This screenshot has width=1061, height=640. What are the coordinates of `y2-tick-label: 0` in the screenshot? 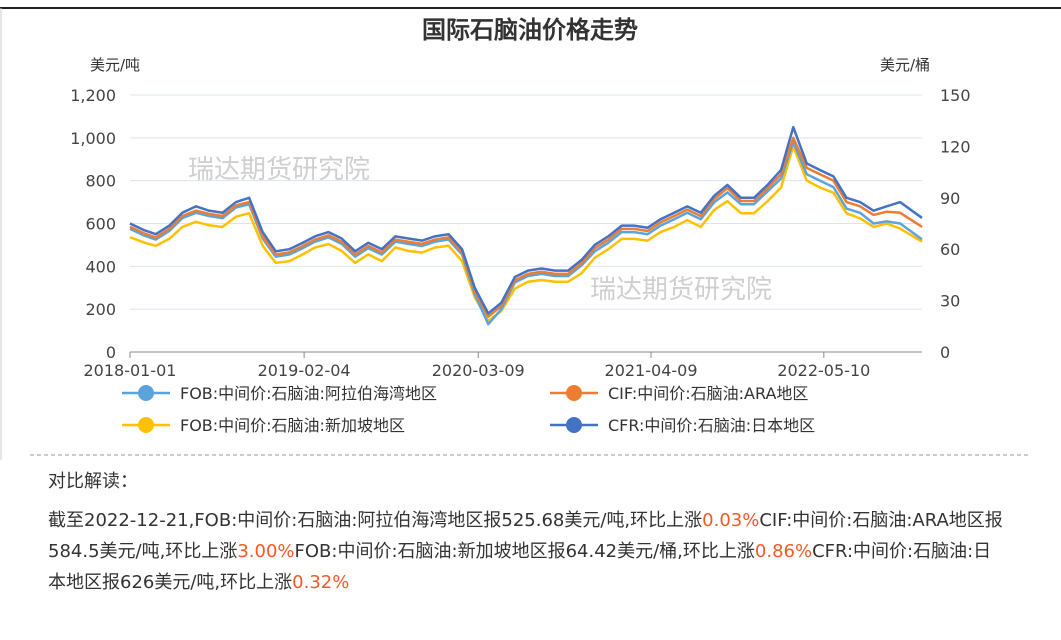 It's located at (945, 352).